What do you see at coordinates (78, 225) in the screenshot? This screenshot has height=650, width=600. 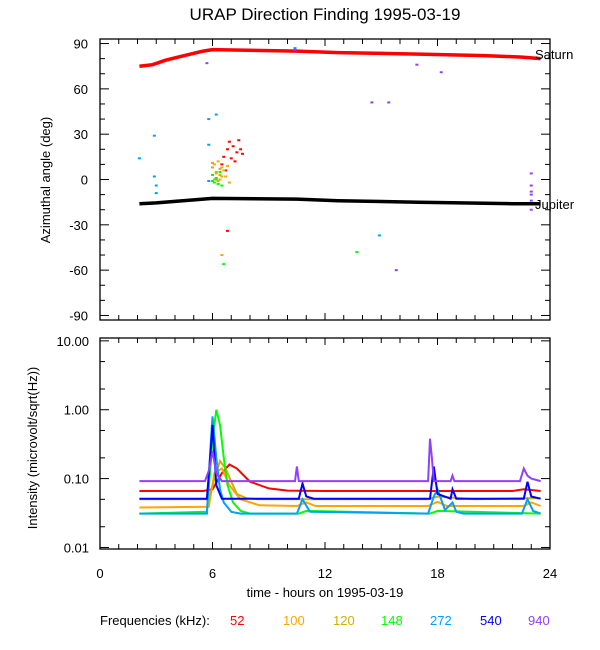 I see `azimuth-y-tick-label: -30` at bounding box center [78, 225].